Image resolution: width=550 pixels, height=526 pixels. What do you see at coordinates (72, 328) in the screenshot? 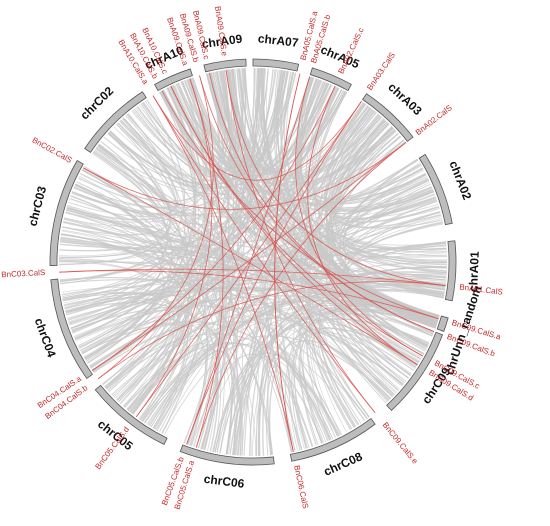
I see `chromosome-arc-chrc04` at bounding box center [72, 328].